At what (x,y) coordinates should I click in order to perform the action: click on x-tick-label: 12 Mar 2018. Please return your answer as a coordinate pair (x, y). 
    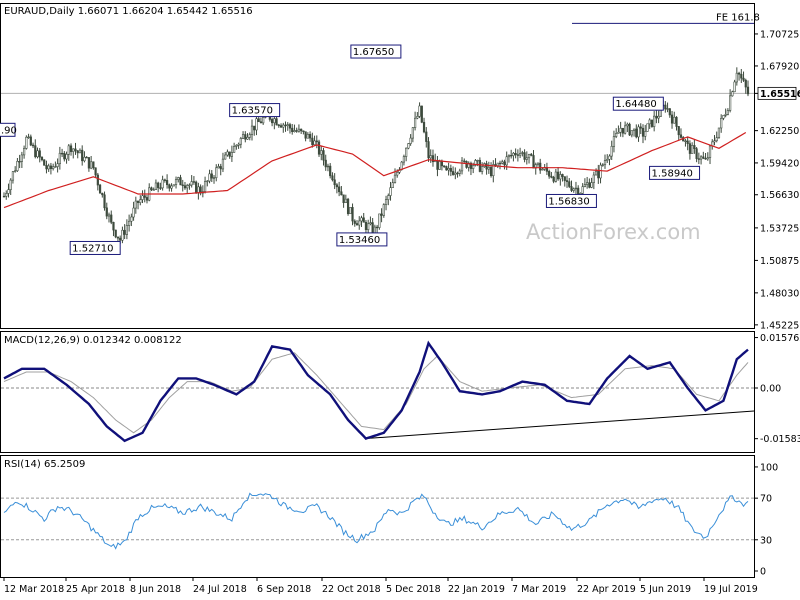
    Looking at the image, I should click on (34, 589).